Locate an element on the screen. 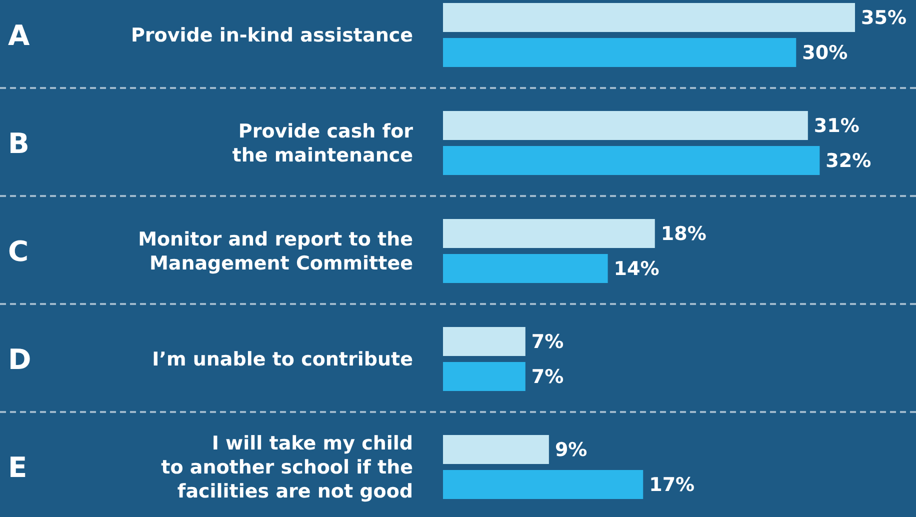 This screenshot has width=916, height=517. y-tick-label: I’m unable to contribute is located at coordinates (282, 359).